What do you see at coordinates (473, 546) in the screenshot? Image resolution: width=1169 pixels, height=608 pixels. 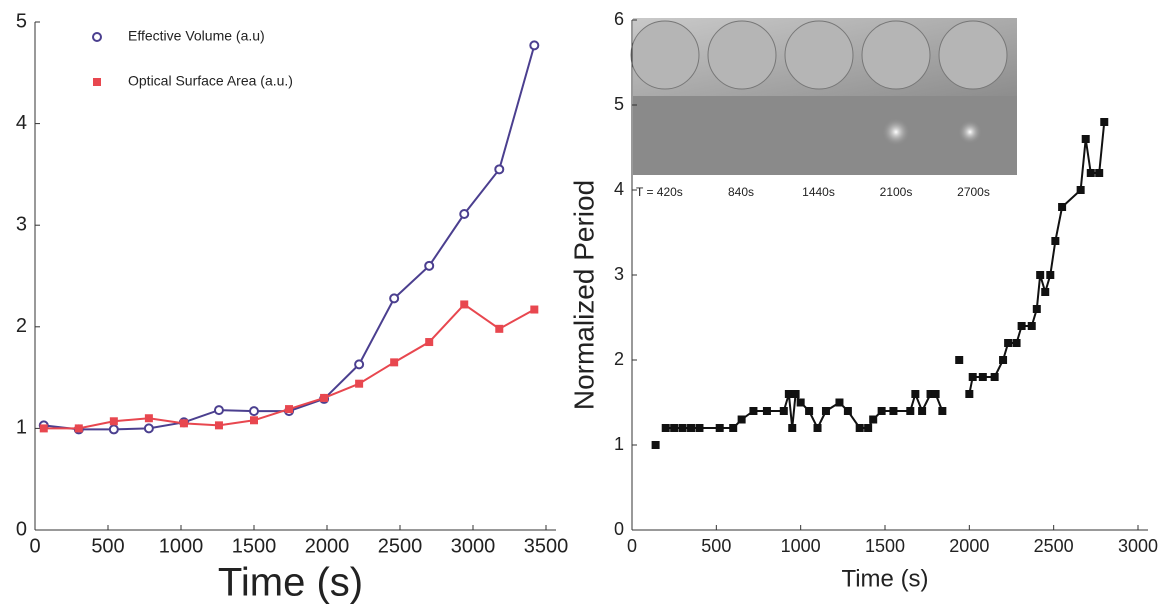 I see `x-tick-label: 3000` at bounding box center [473, 546].